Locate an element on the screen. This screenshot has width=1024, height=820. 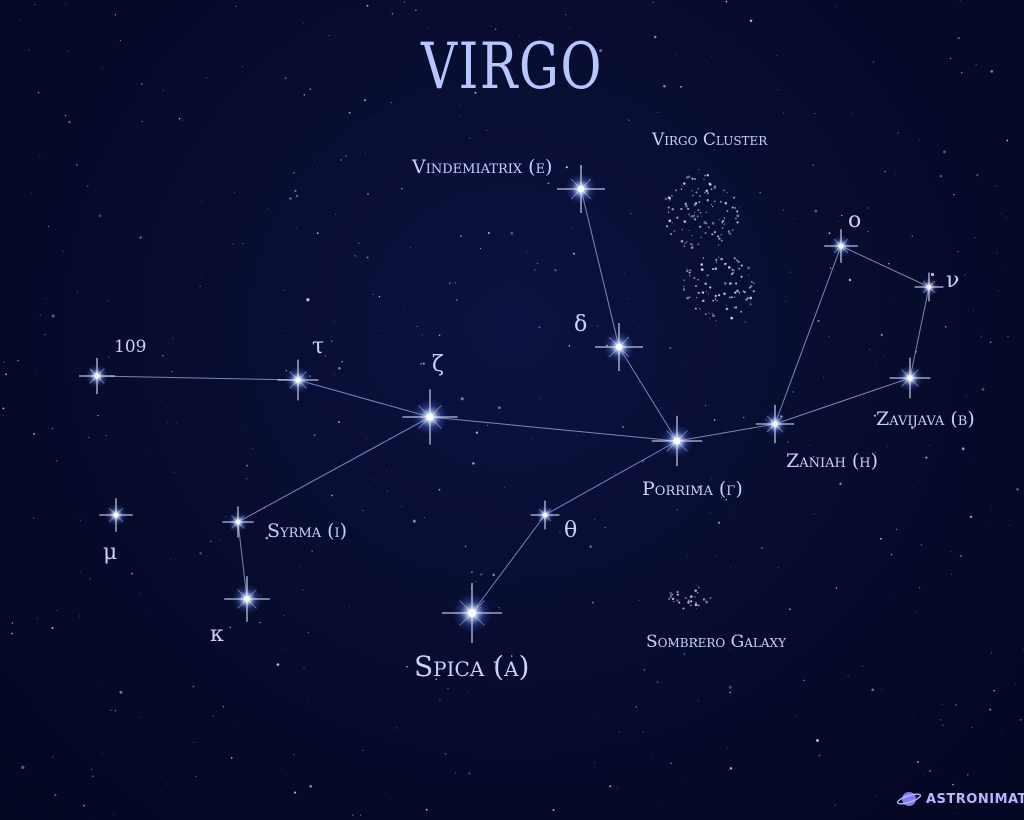
label-omicron: ο is located at coordinates (855, 220).